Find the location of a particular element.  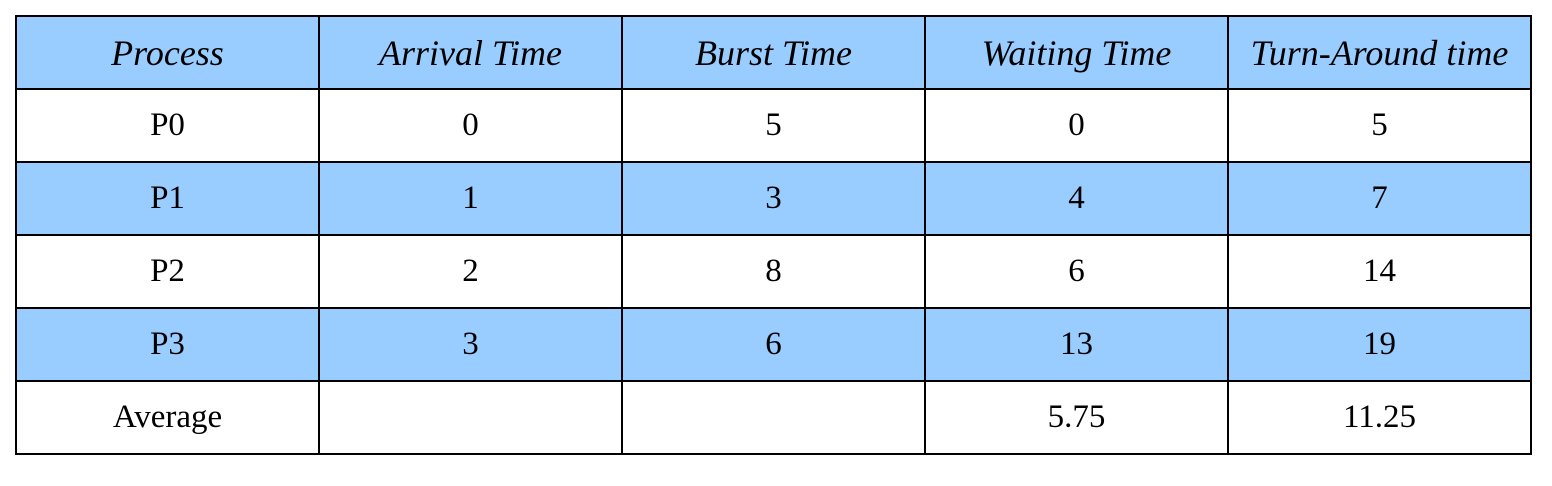

cell-process: P3 is located at coordinates (167, 344).